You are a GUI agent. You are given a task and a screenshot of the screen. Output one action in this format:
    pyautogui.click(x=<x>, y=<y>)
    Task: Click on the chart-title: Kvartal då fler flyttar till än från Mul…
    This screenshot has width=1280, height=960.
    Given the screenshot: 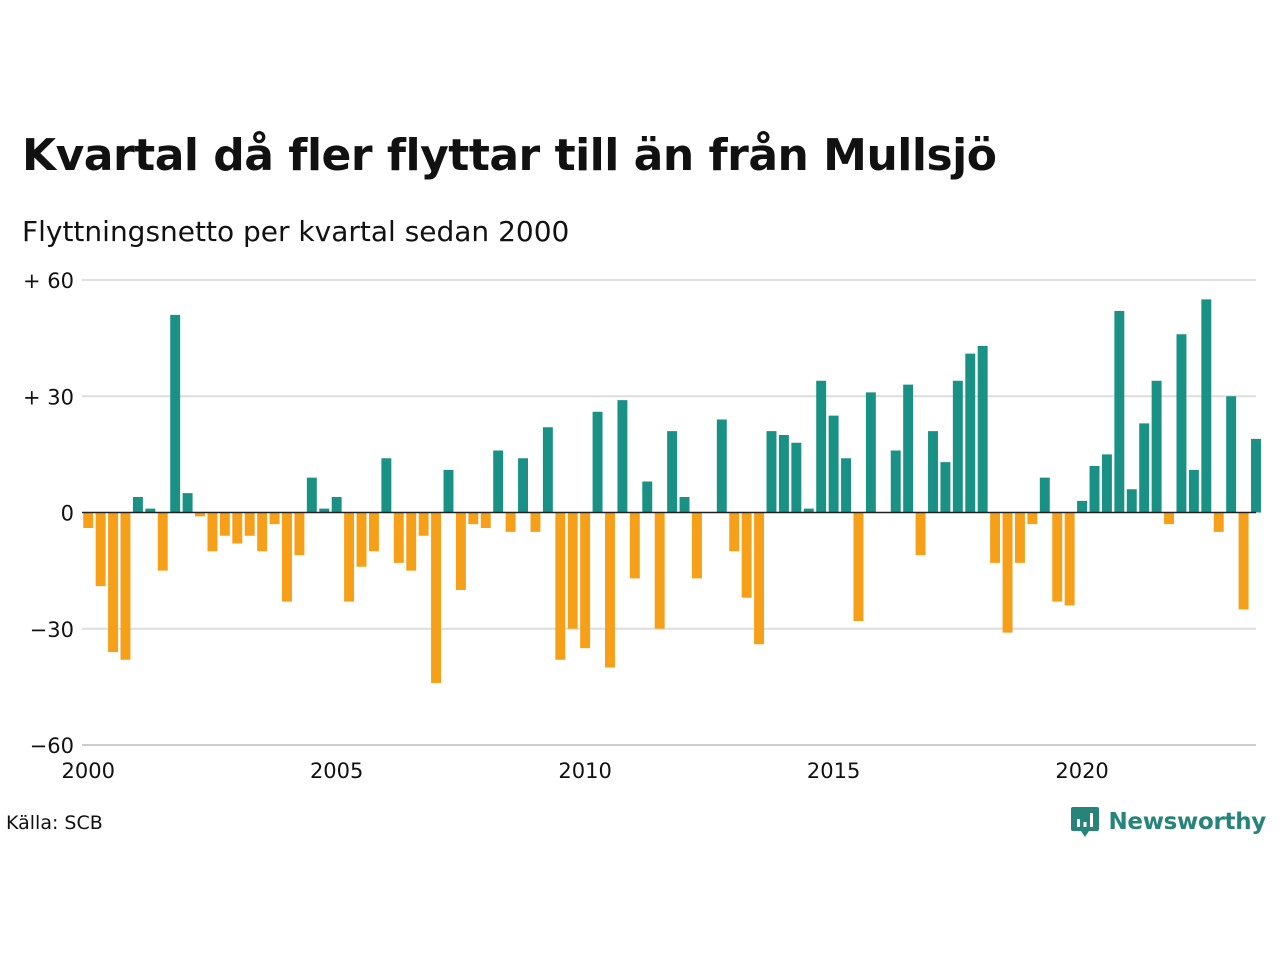 What is the action you would take?
    pyautogui.click(x=509, y=155)
    